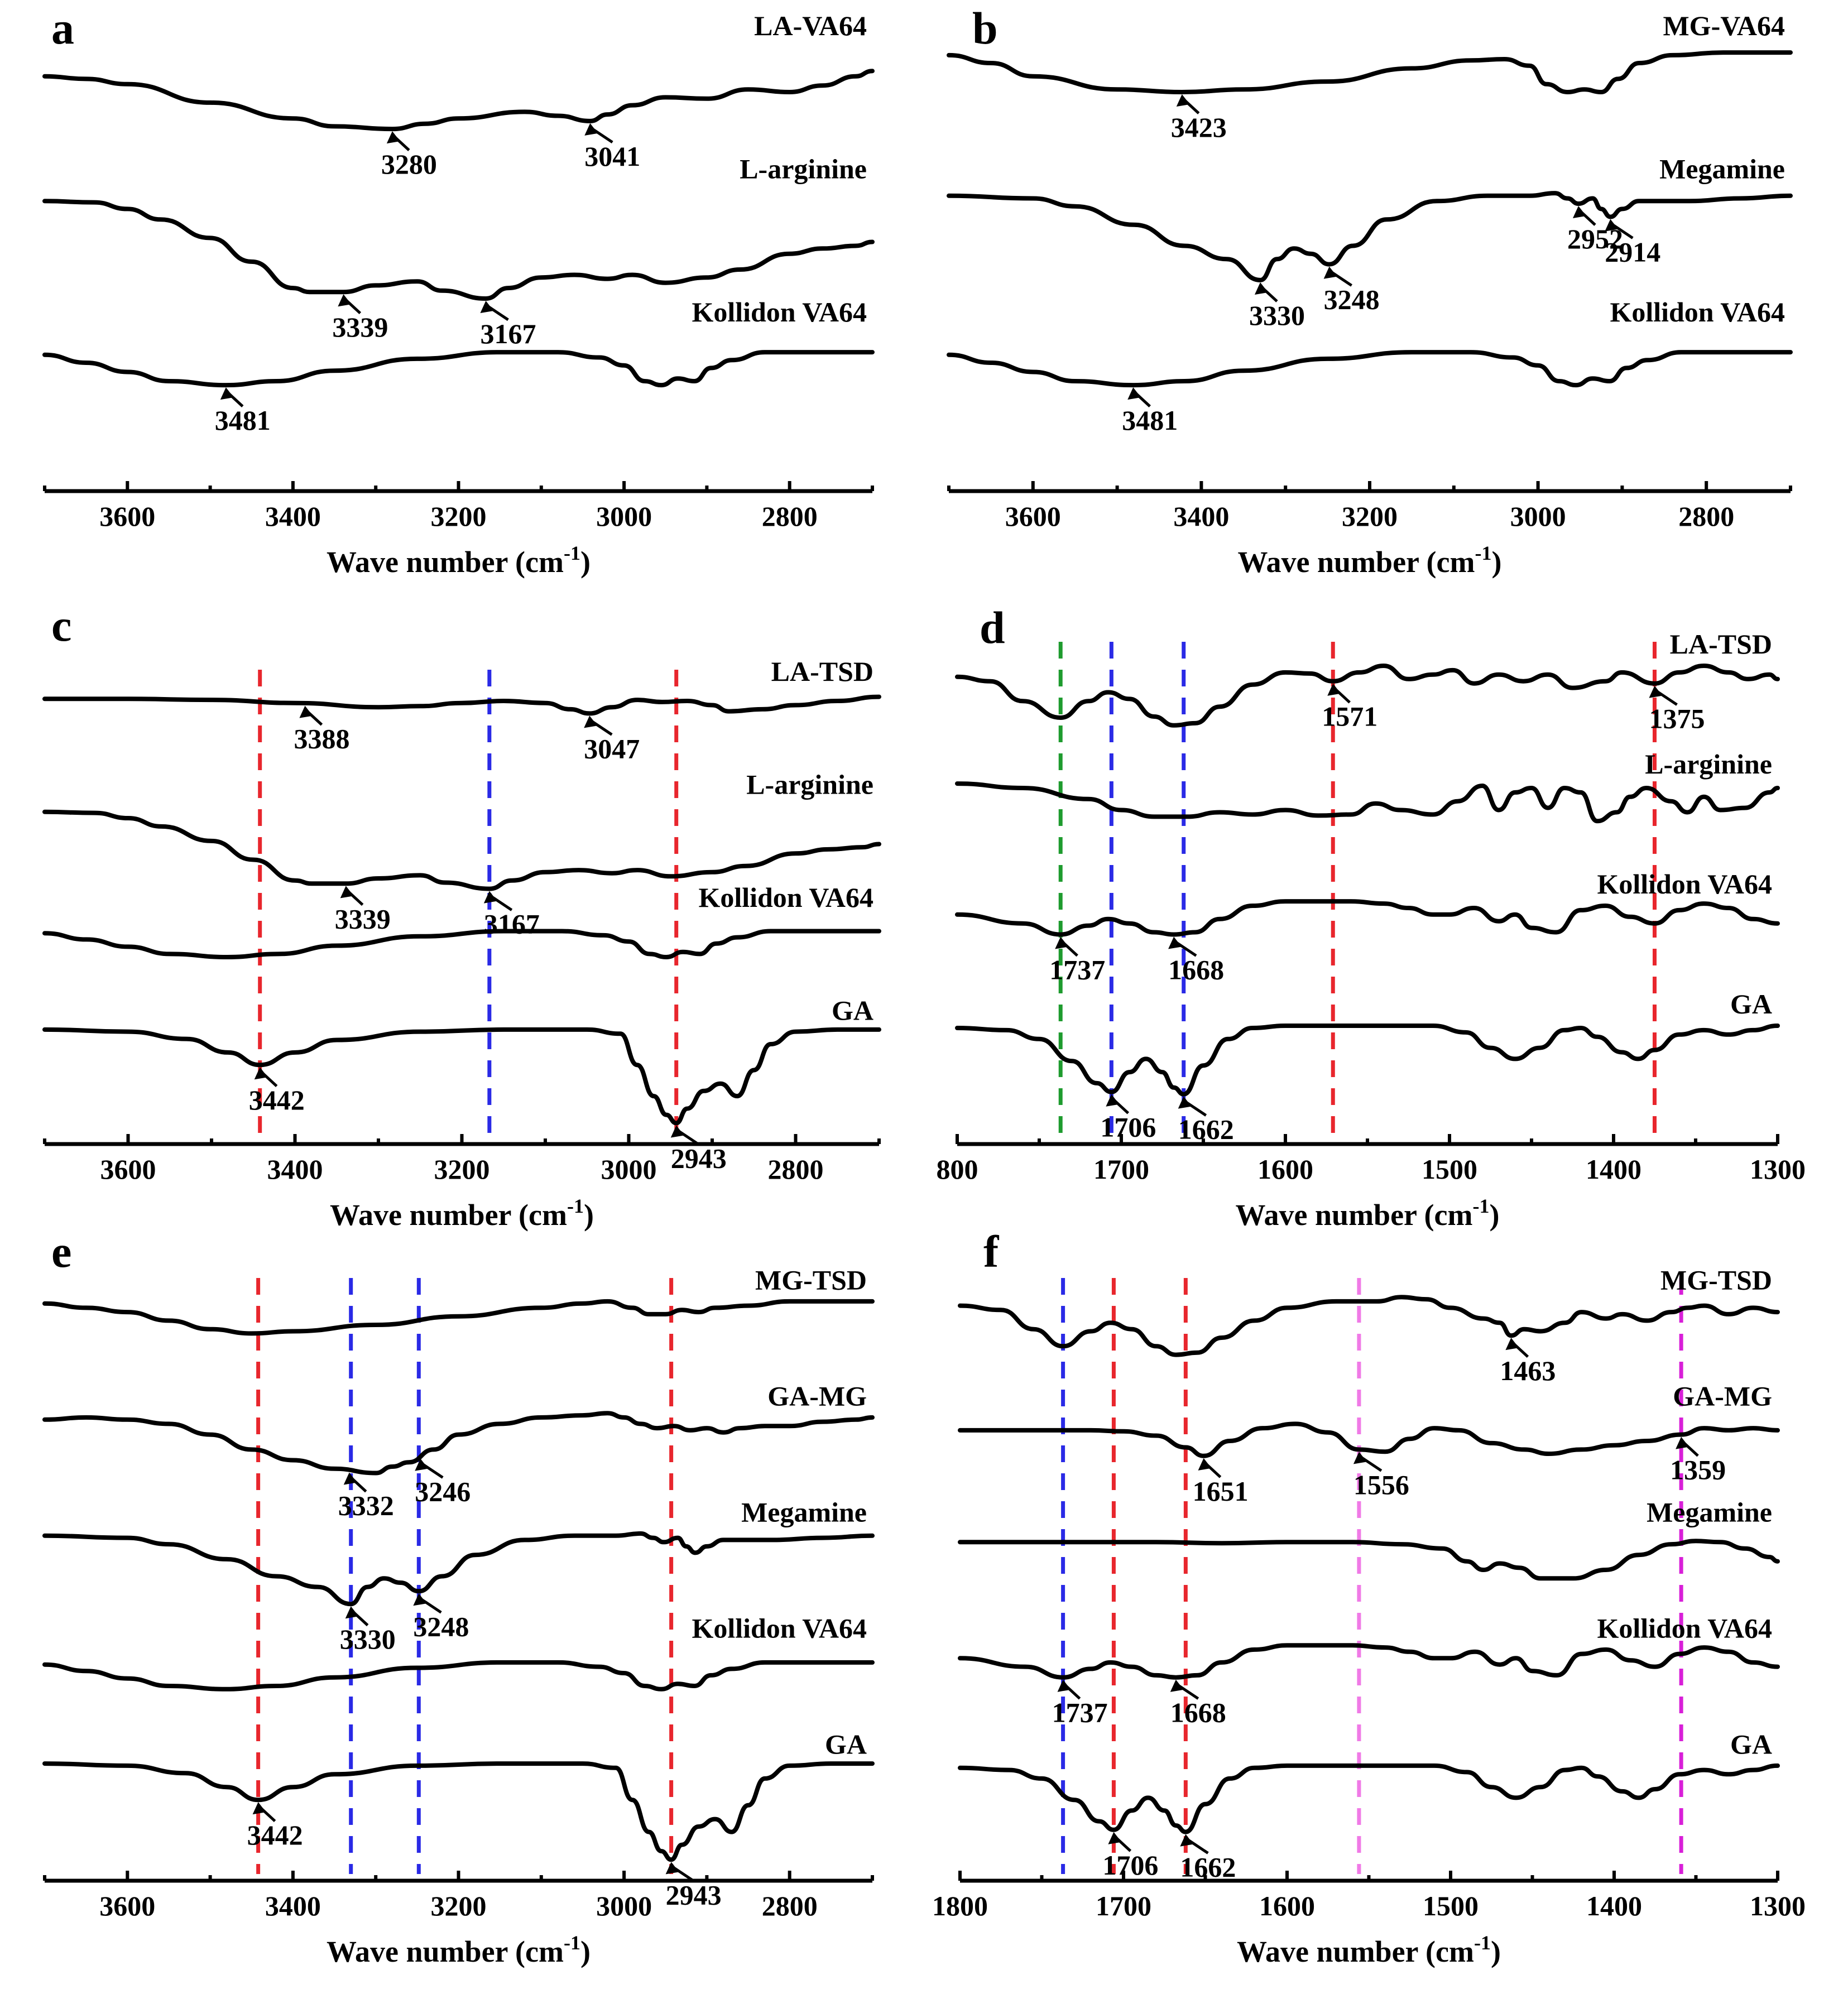 Image resolution: width=1848 pixels, height=1994 pixels. Describe the element at coordinates (512, 924) in the screenshot. I see `peak-label: 3167` at that location.